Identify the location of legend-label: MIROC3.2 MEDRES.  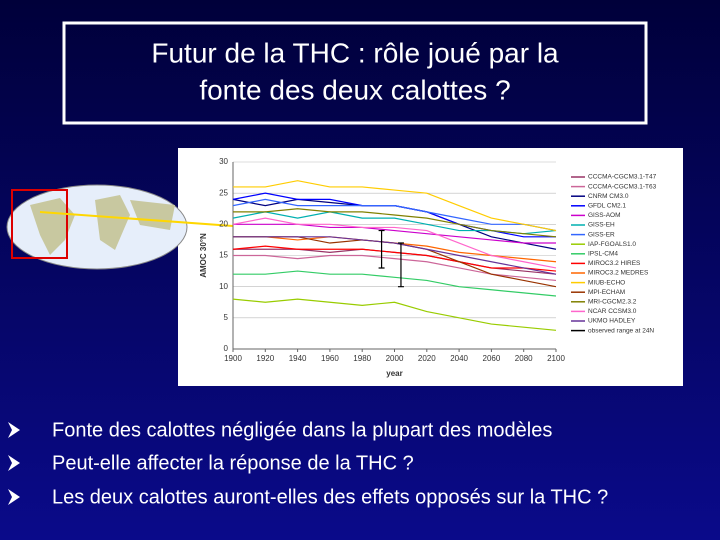
(618, 273).